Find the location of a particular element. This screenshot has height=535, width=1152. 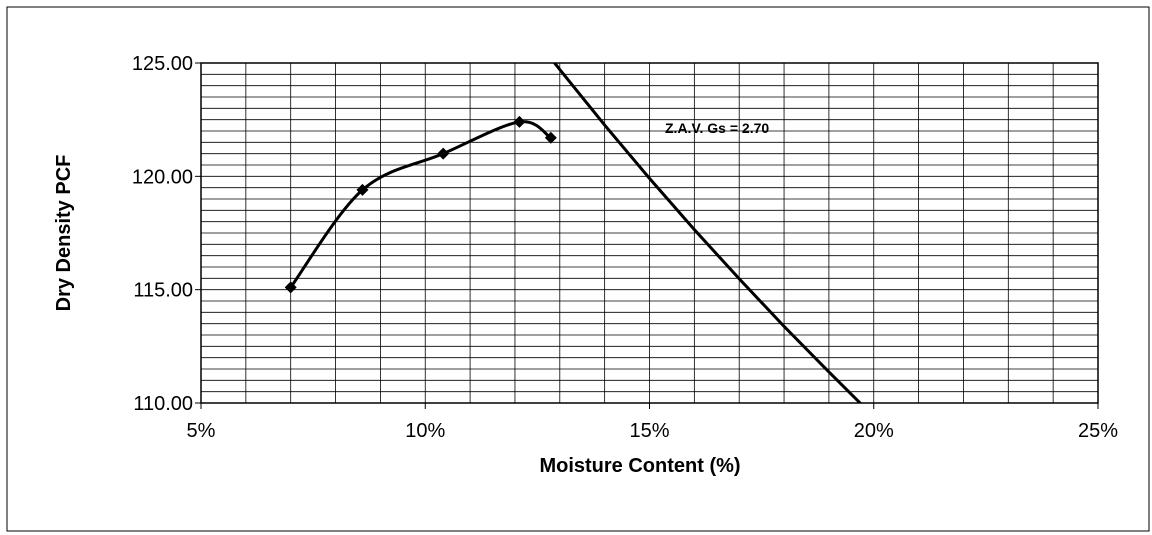

series-line is located at coordinates (420, 204).